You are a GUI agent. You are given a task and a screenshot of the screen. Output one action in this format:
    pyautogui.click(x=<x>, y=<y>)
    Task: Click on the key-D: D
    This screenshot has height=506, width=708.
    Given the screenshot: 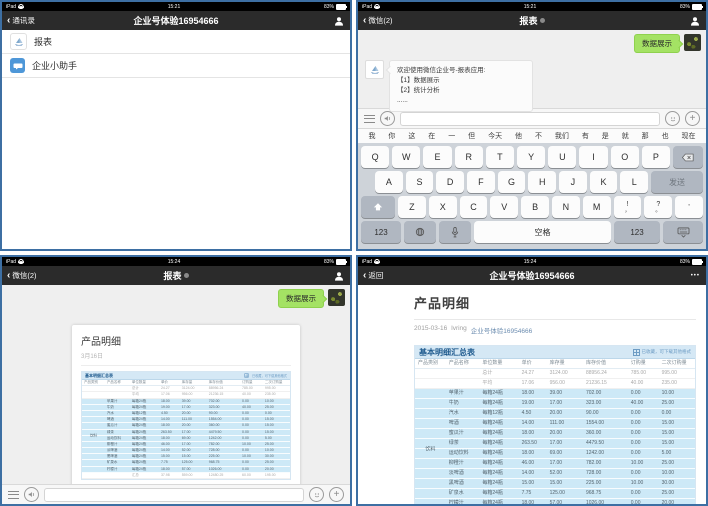 What is the action you would take?
    pyautogui.click(x=450, y=182)
    